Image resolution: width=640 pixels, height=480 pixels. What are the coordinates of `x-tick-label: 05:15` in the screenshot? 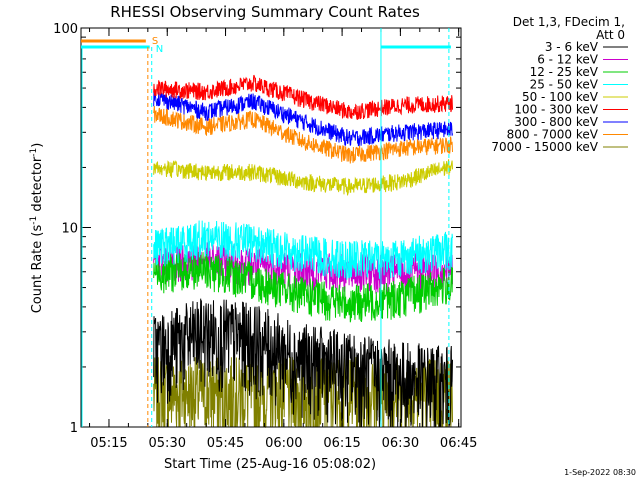 It's located at (108, 443).